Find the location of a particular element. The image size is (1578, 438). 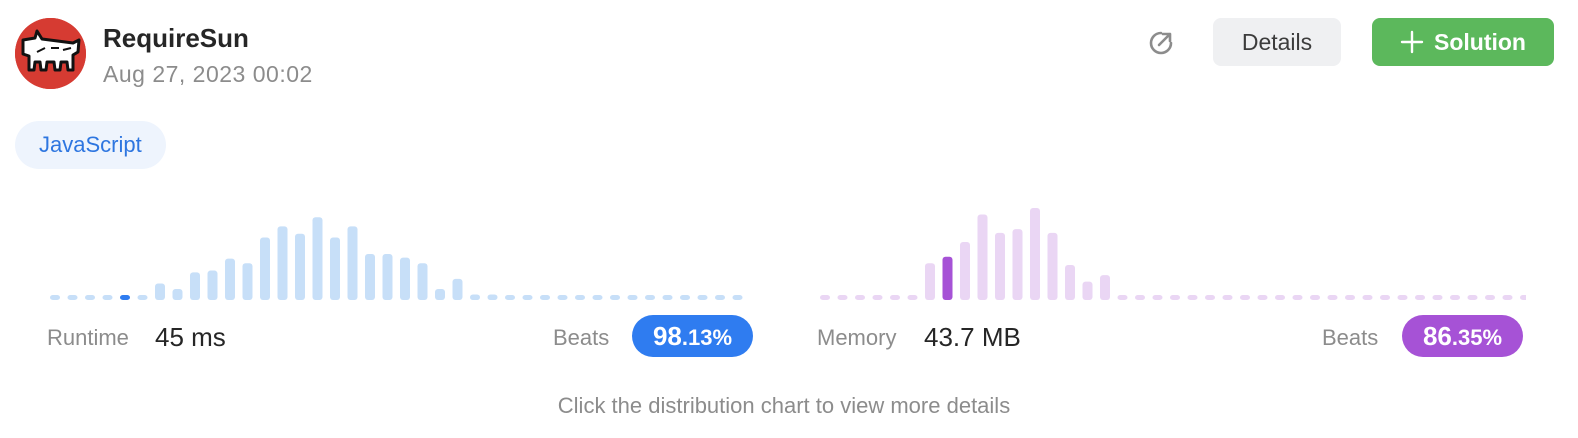

share-arrow-icon is located at coordinates (1161, 43).